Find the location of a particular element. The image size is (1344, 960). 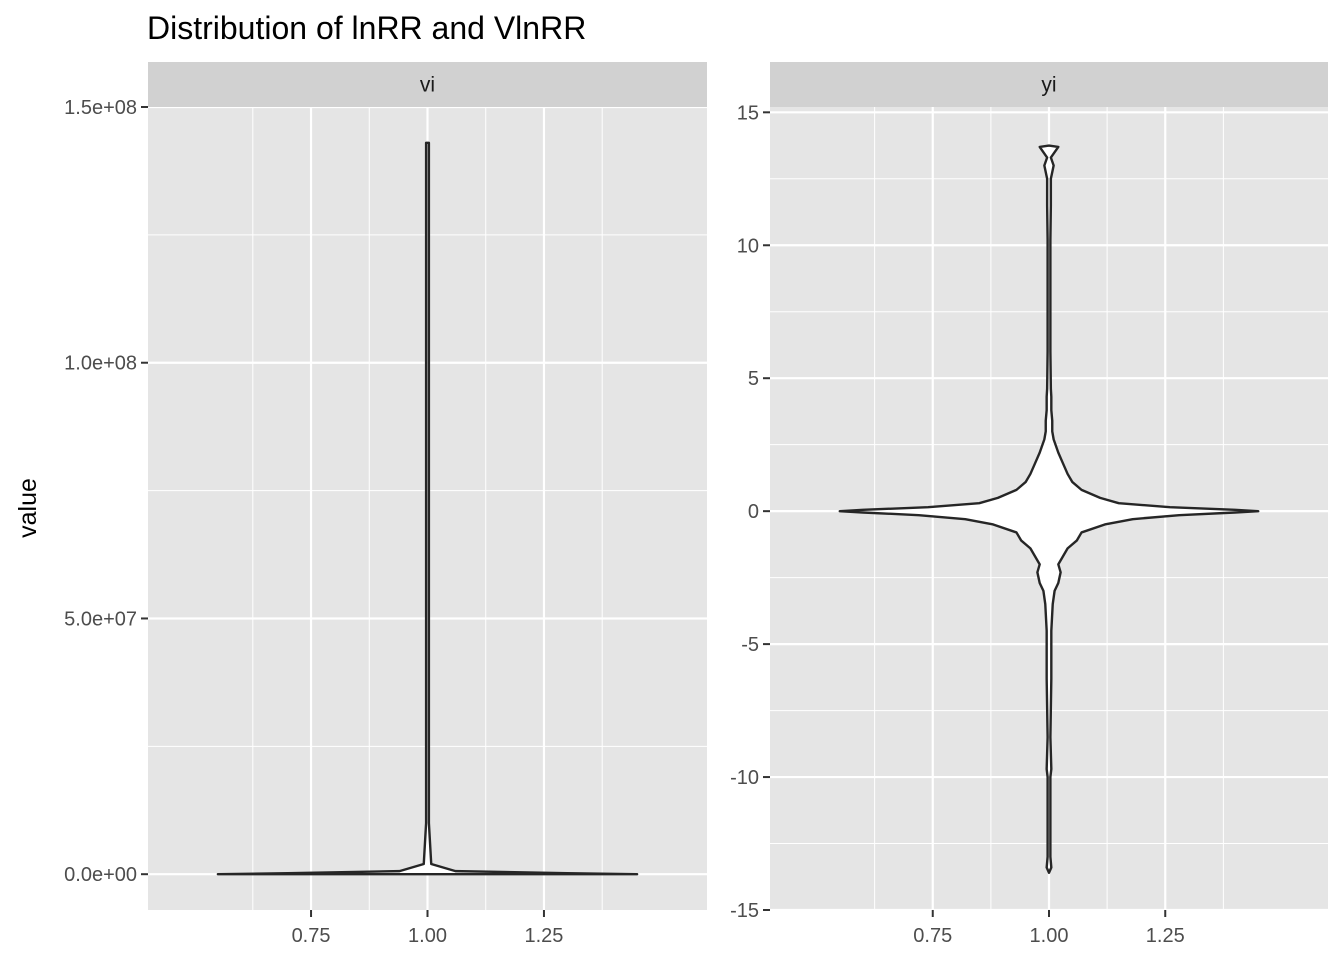

strip-label-yi: yi is located at coordinates (1048, 85).